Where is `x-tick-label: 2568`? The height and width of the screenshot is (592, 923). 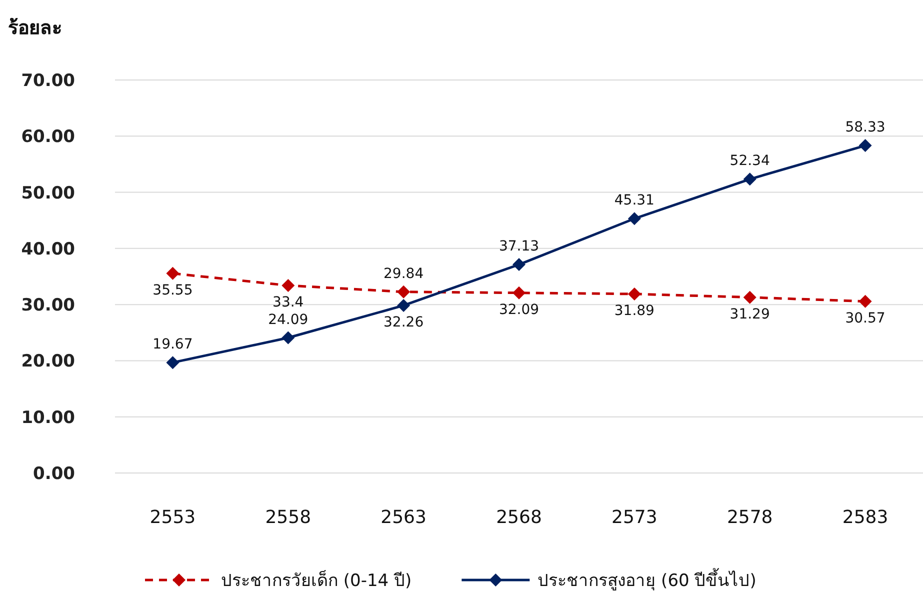 x-tick-label: 2568 is located at coordinates (519, 517).